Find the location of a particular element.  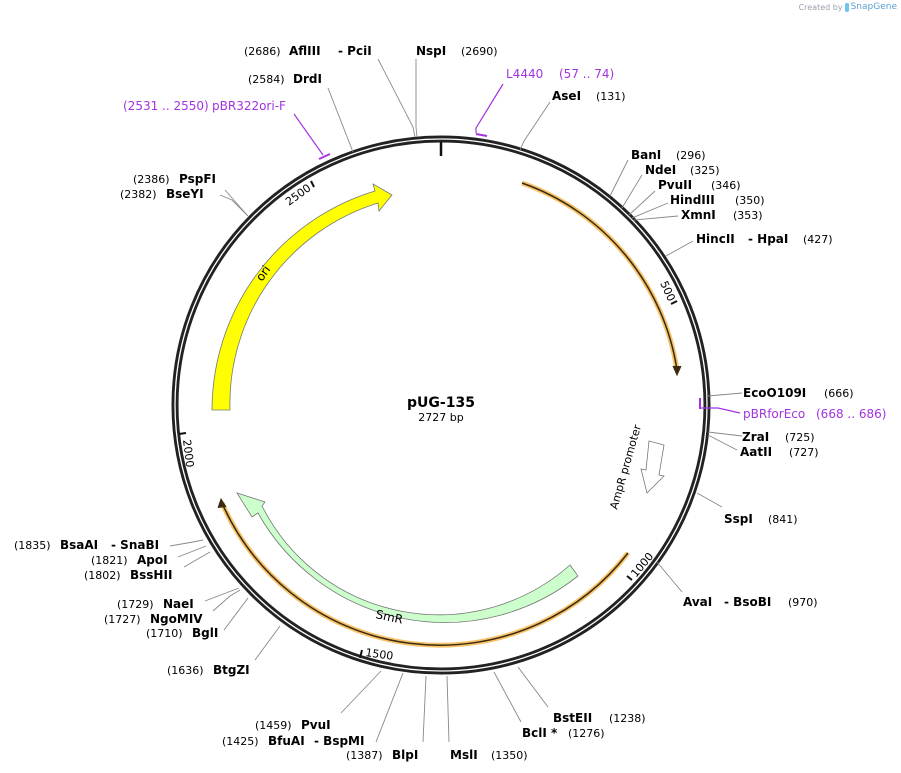

site-xmnI: XmnI (353) is located at coordinates (722, 215).